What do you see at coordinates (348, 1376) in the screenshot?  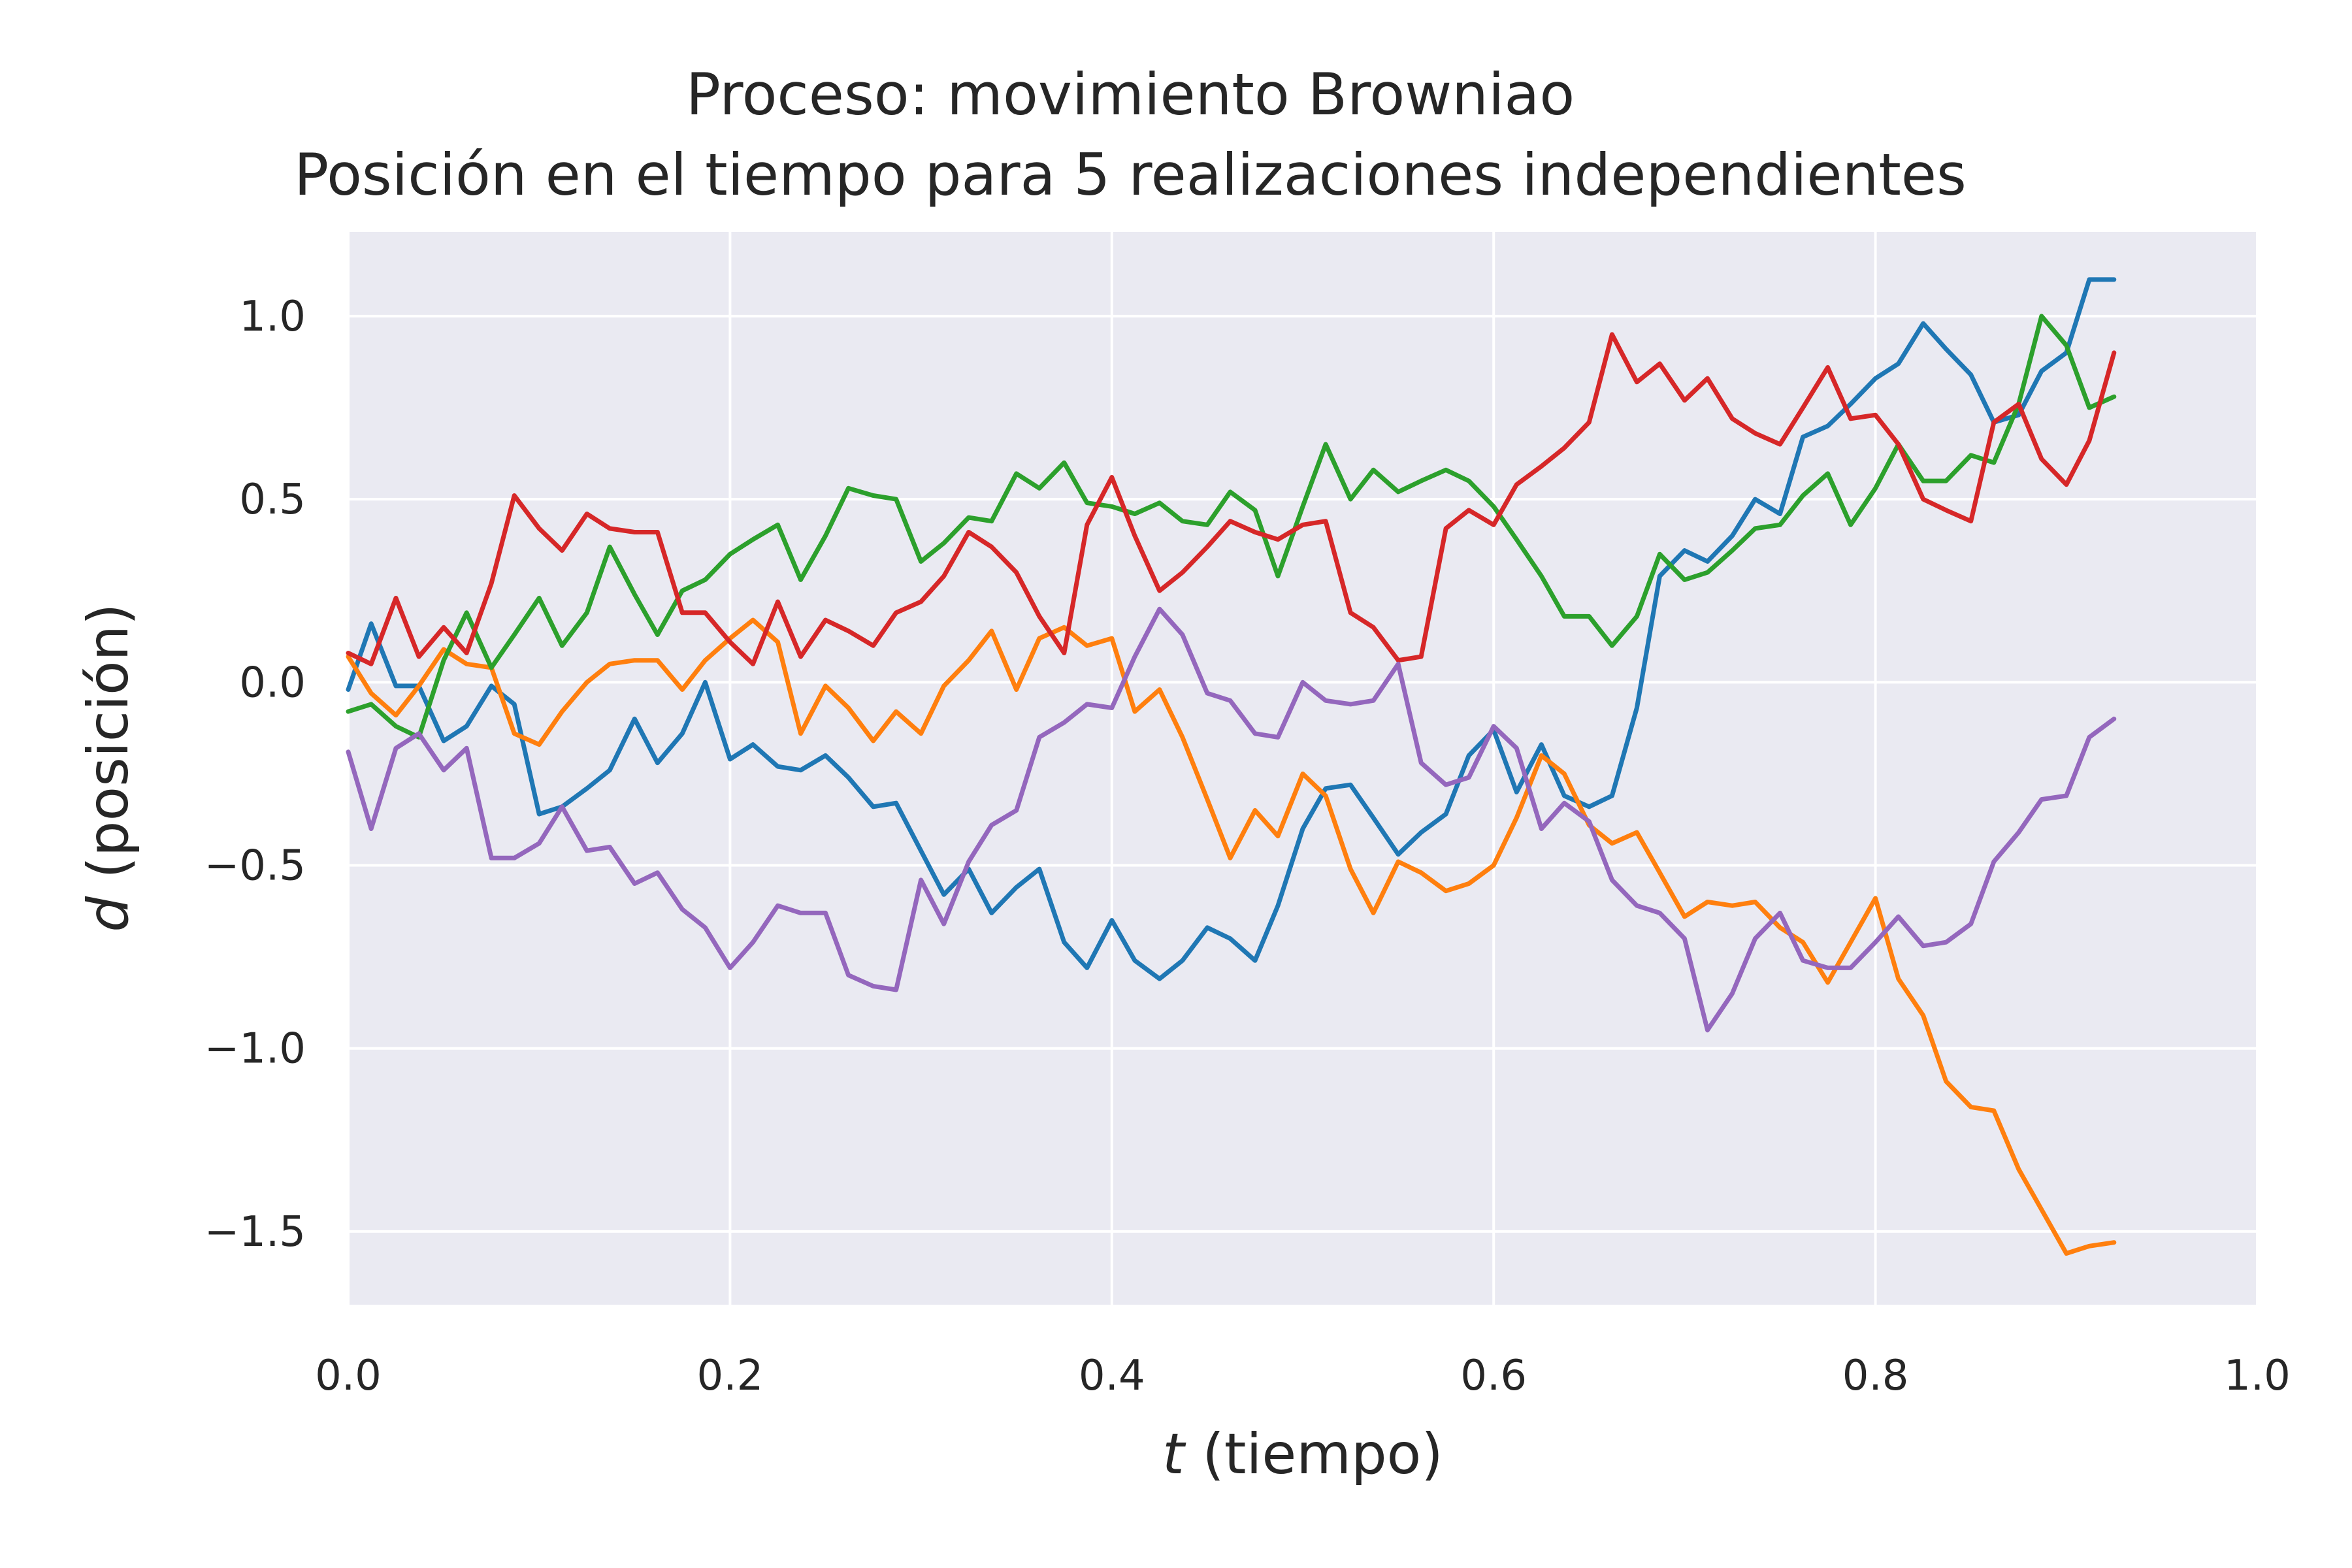 I see `x-tick-label: 0.0` at bounding box center [348, 1376].